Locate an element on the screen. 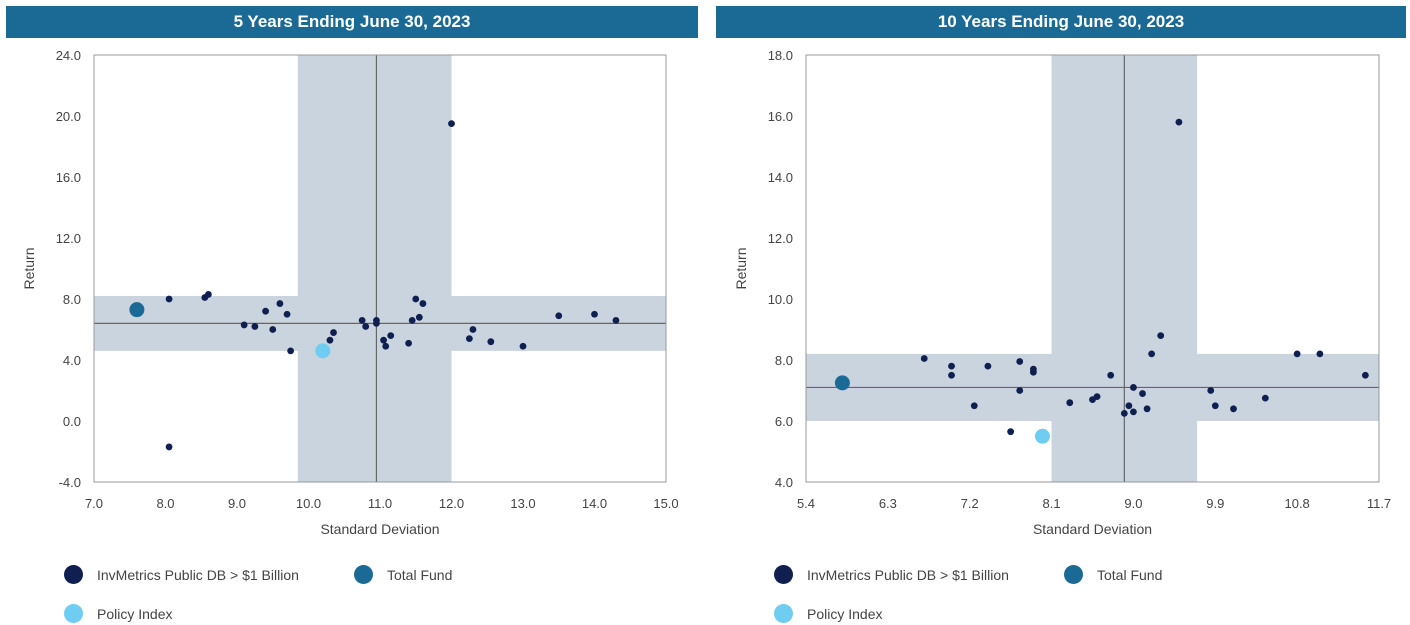  x-tick-label: 7.2 is located at coordinates (970, 503).